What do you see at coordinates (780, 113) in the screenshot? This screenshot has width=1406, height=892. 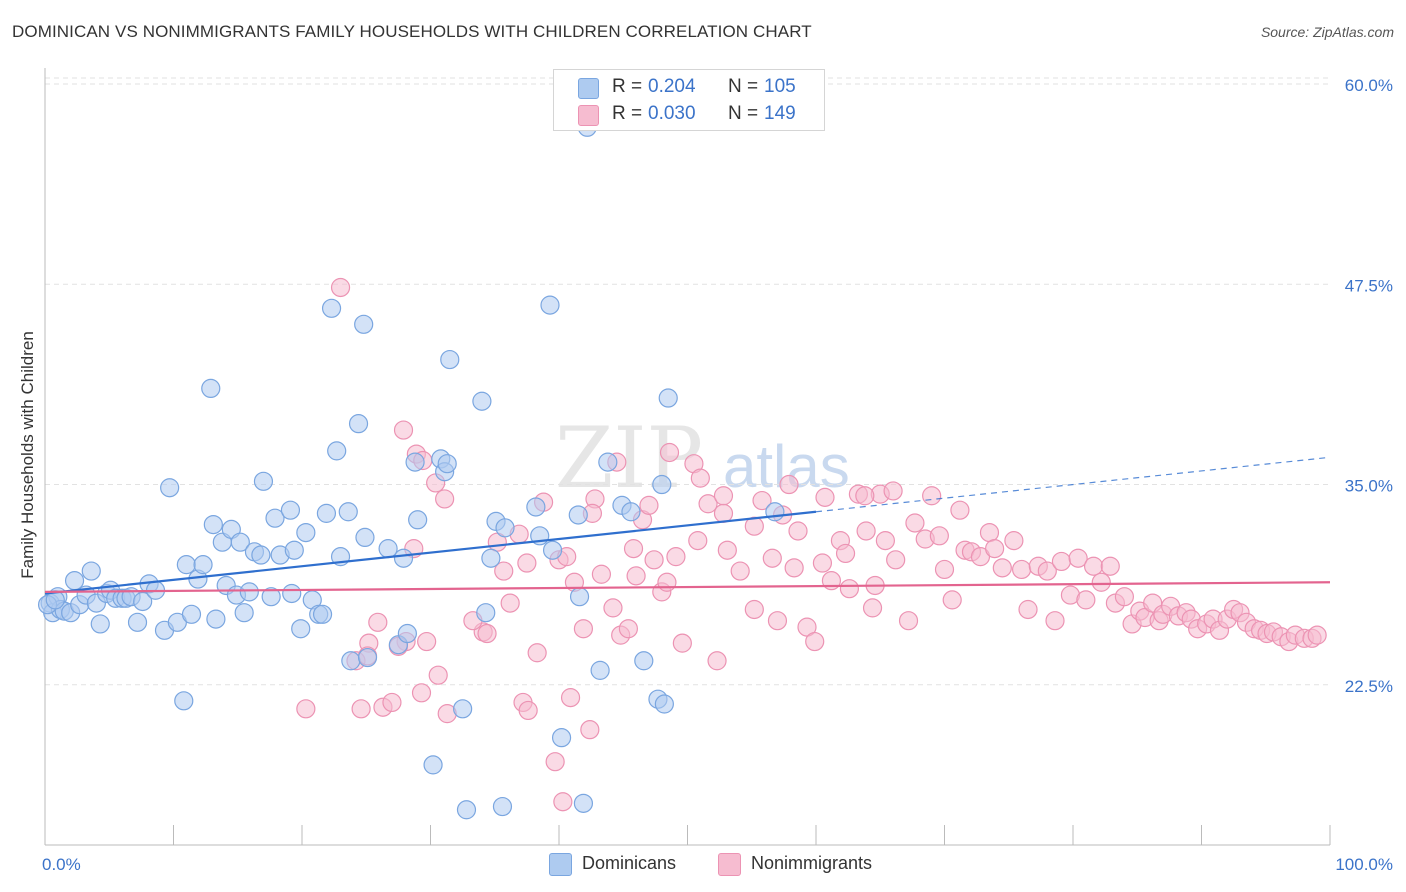 I see `n-value: 149` at bounding box center [780, 113].